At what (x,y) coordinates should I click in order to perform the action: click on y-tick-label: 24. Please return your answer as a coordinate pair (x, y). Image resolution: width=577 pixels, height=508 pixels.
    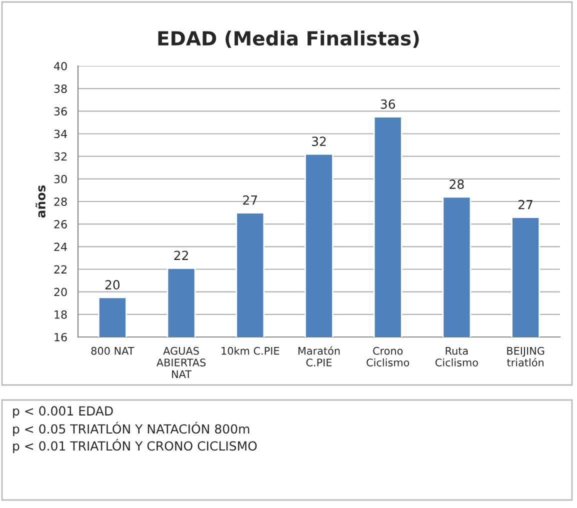
    Looking at the image, I should click on (60, 246).